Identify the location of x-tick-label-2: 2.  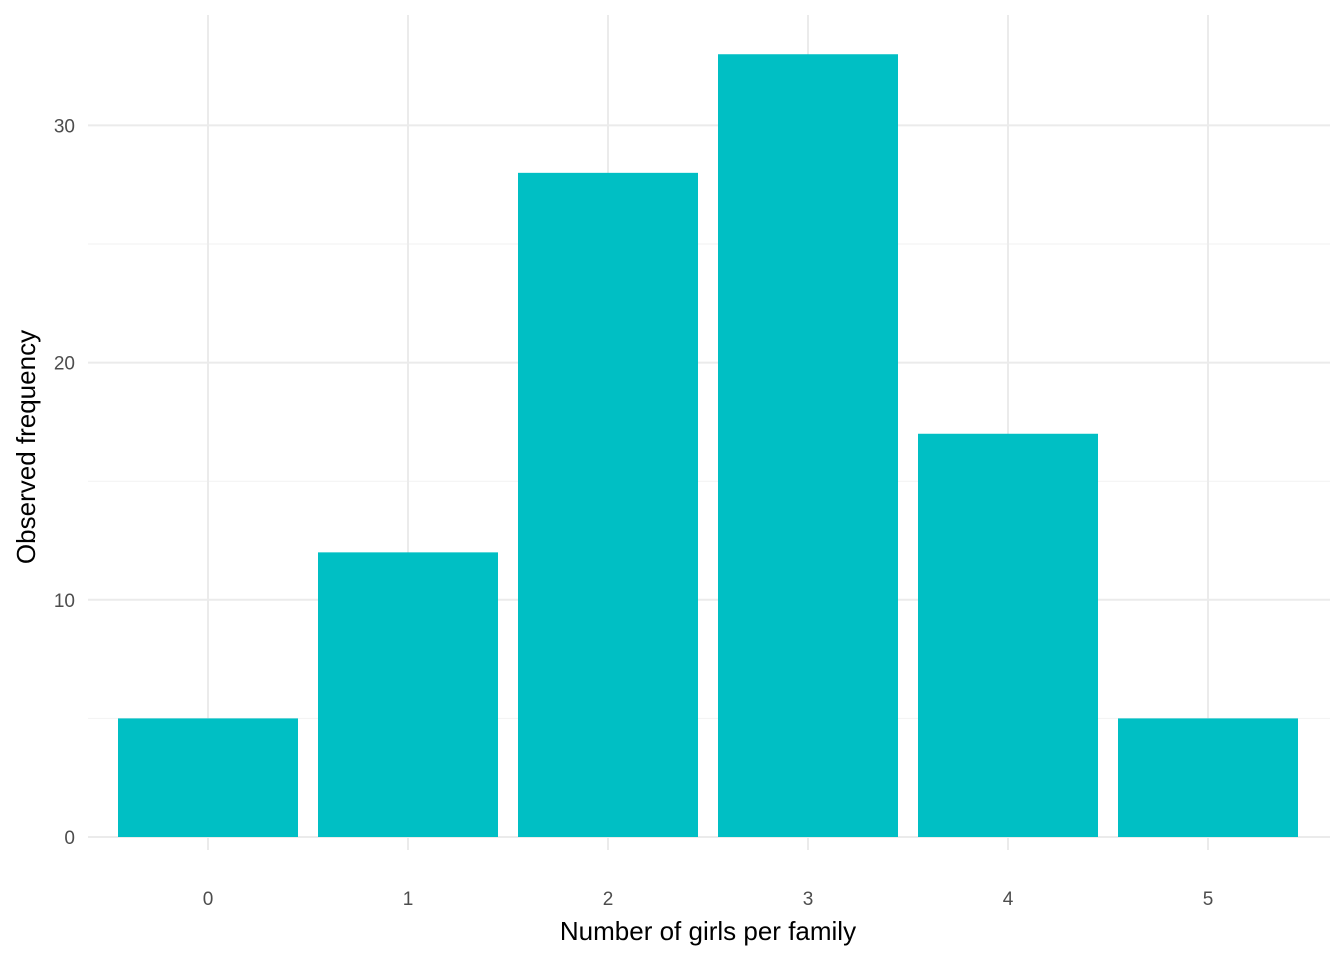
(608, 899).